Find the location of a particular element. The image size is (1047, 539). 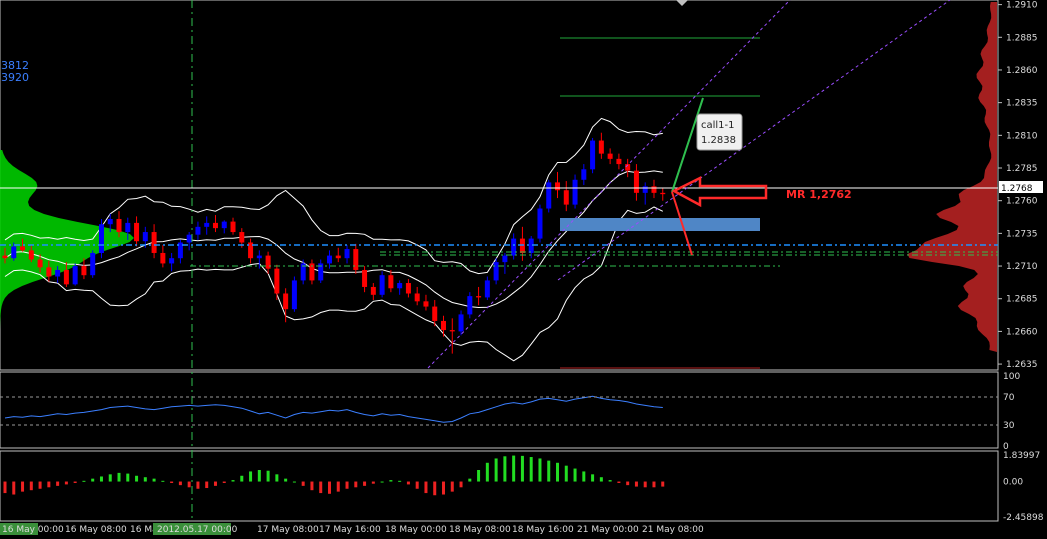

time-tick-label: 17 May 16:00 is located at coordinates (350, 530).